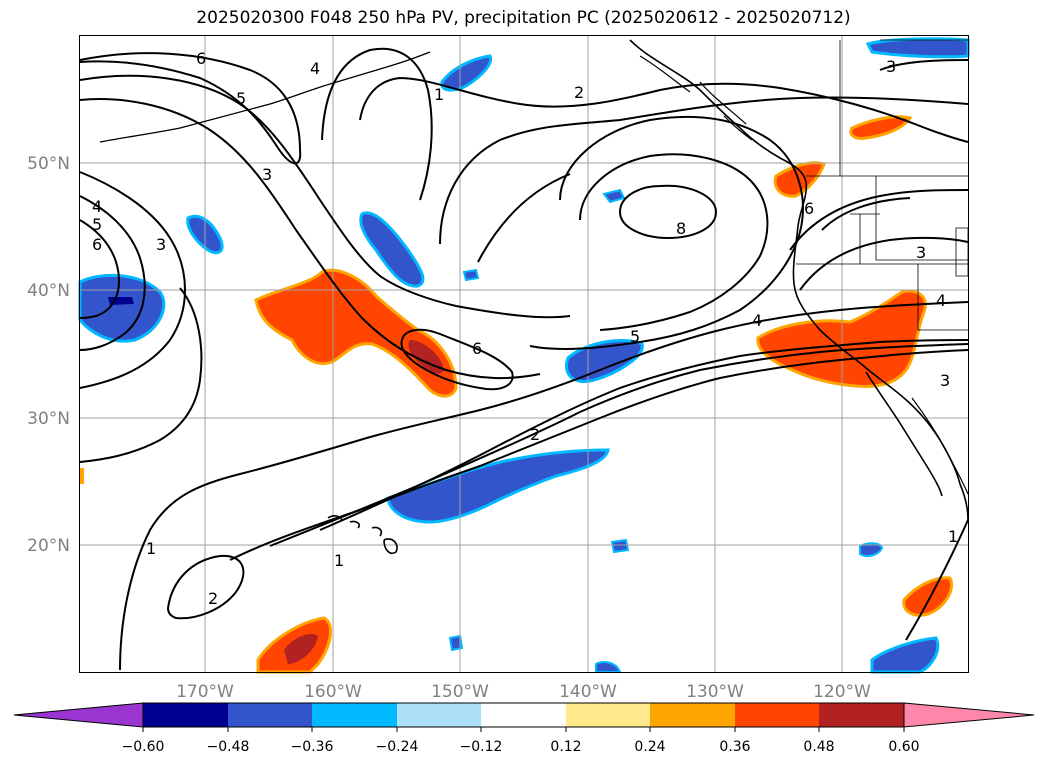  Describe the element at coordinates (818, 747) in the screenshot. I see `colorbar-tick-label: 0.48` at that location.